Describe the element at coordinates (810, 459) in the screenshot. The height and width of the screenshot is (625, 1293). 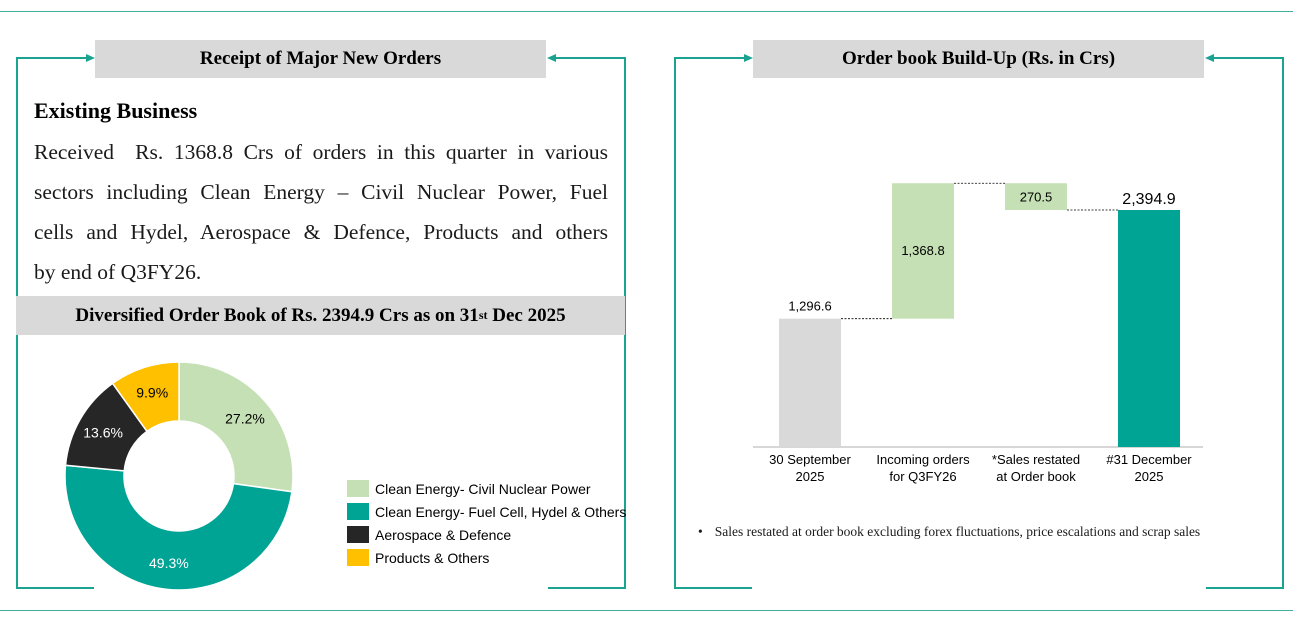
I see `waterfall-category-label: 30 September` at that location.